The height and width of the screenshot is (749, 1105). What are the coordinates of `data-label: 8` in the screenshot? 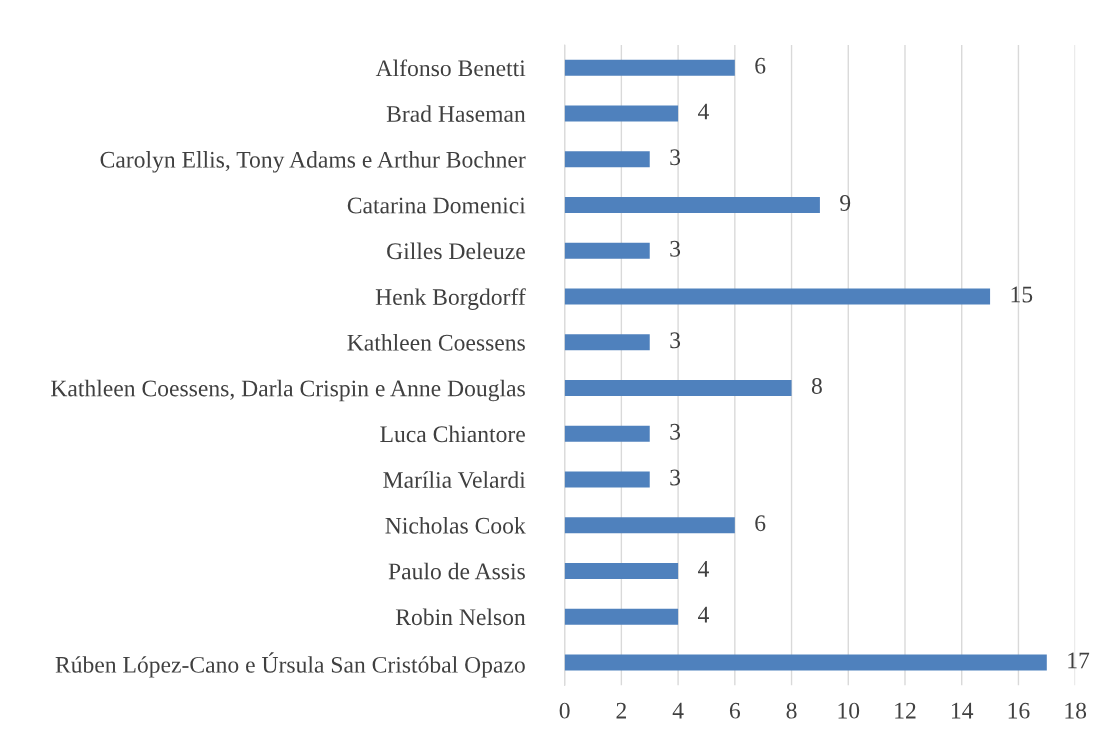 It's located at (816, 385).